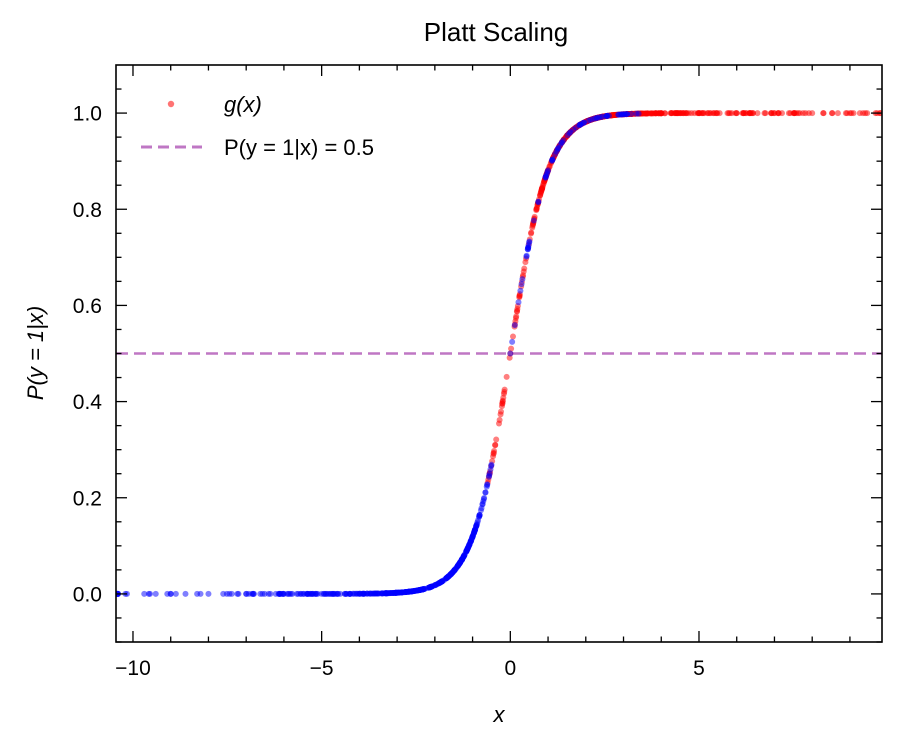 This screenshot has width=897, height=743. I want to click on legend: g(x) P(y = 1|x) = 0.5, so click(257, 126).